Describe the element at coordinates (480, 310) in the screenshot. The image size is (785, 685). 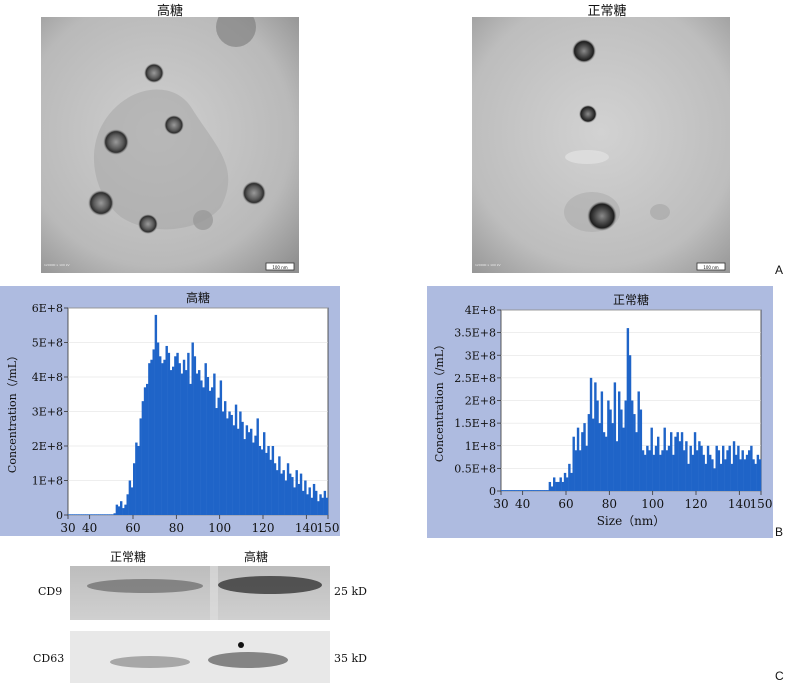
I see `y-tick-label: 4E+8` at that location.